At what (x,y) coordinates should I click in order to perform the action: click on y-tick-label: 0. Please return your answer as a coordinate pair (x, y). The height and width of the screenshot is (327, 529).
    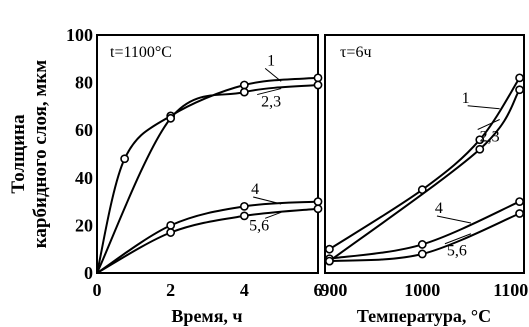
    Looking at the image, I should click on (88, 273).